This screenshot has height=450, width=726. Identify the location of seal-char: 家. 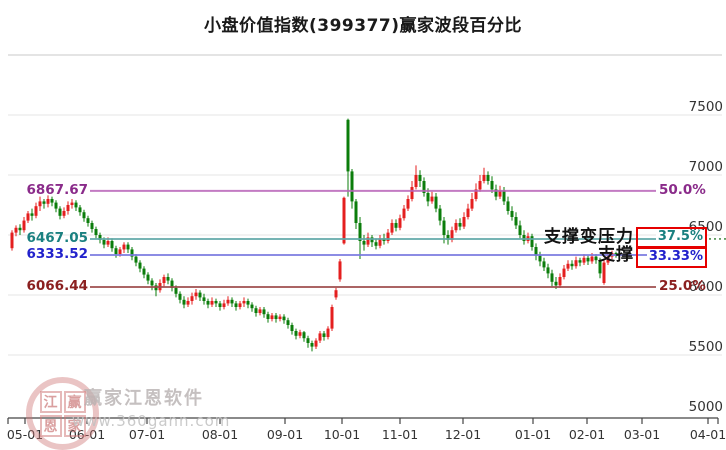
(74, 425).